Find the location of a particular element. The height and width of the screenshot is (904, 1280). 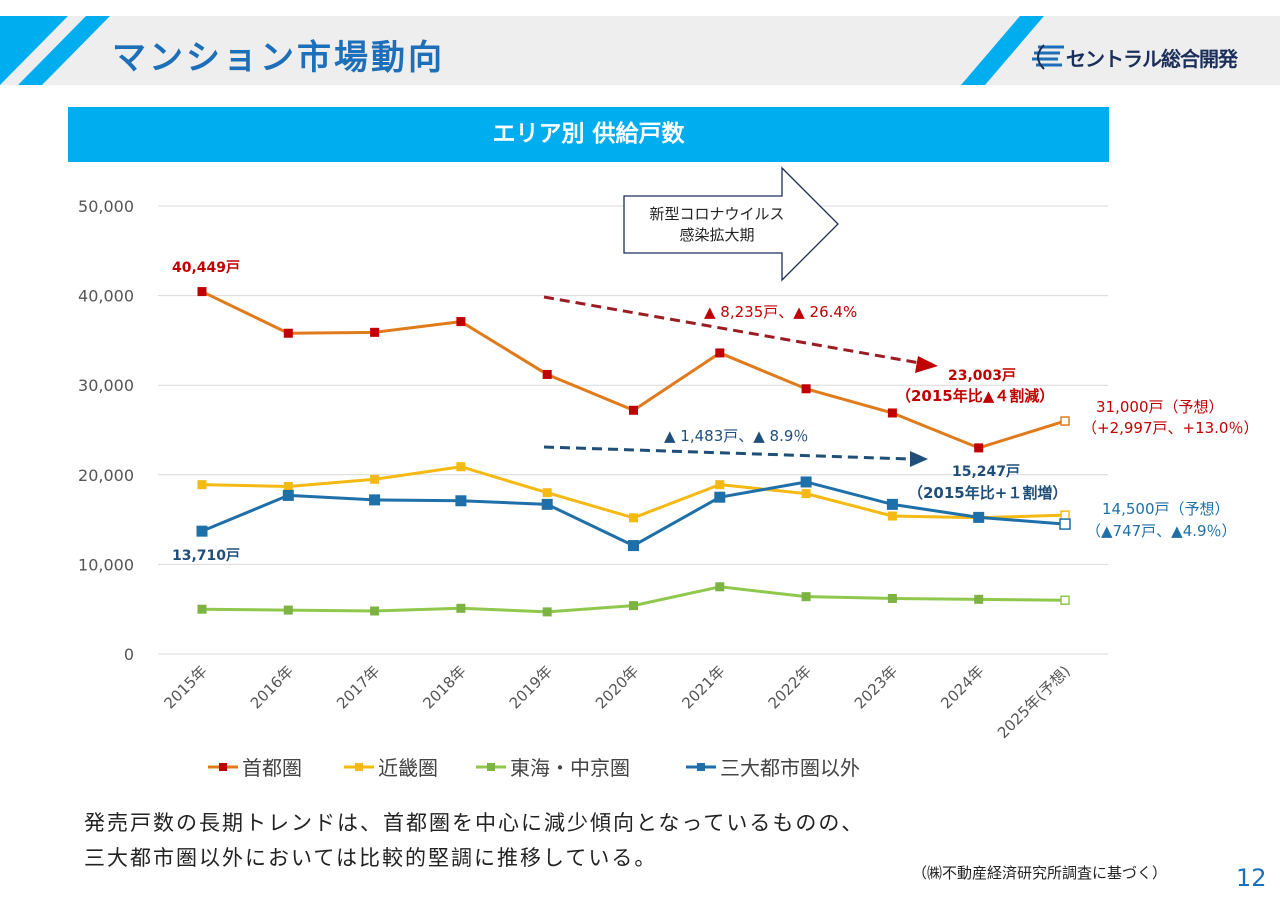

covid-arrow-annotation: 新型コロナウイルス 感染拡大期 is located at coordinates (731, 224).